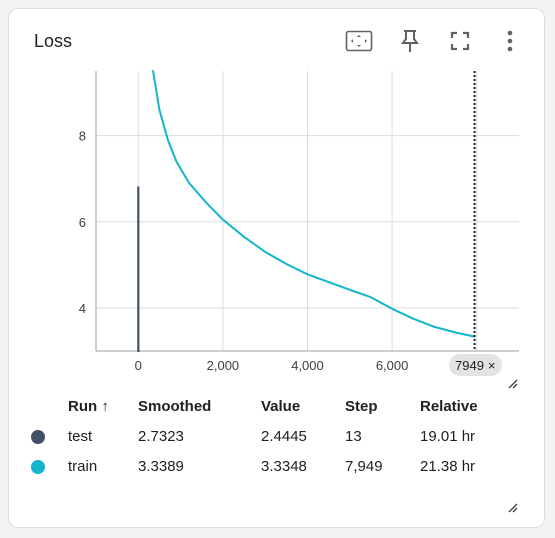 Image resolution: width=555 pixels, height=538 pixels. What do you see at coordinates (359, 41) in the screenshot?
I see `fit-to-data-icon` at bounding box center [359, 41].